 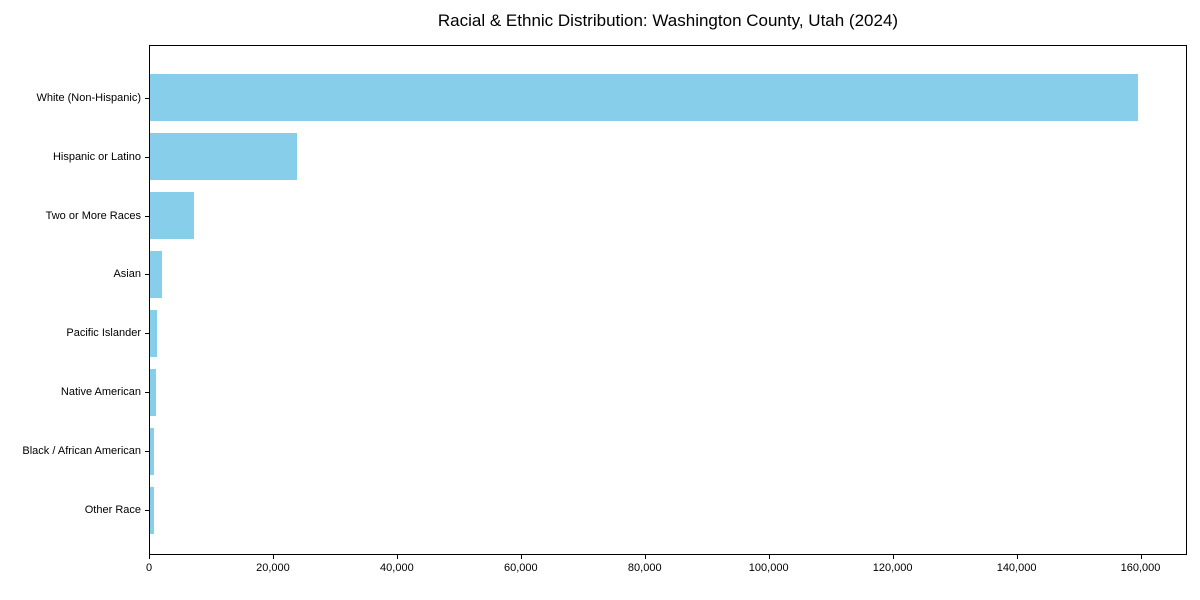 What do you see at coordinates (1016, 568) in the screenshot?
I see `x-tick-label: 140,000` at bounding box center [1016, 568].